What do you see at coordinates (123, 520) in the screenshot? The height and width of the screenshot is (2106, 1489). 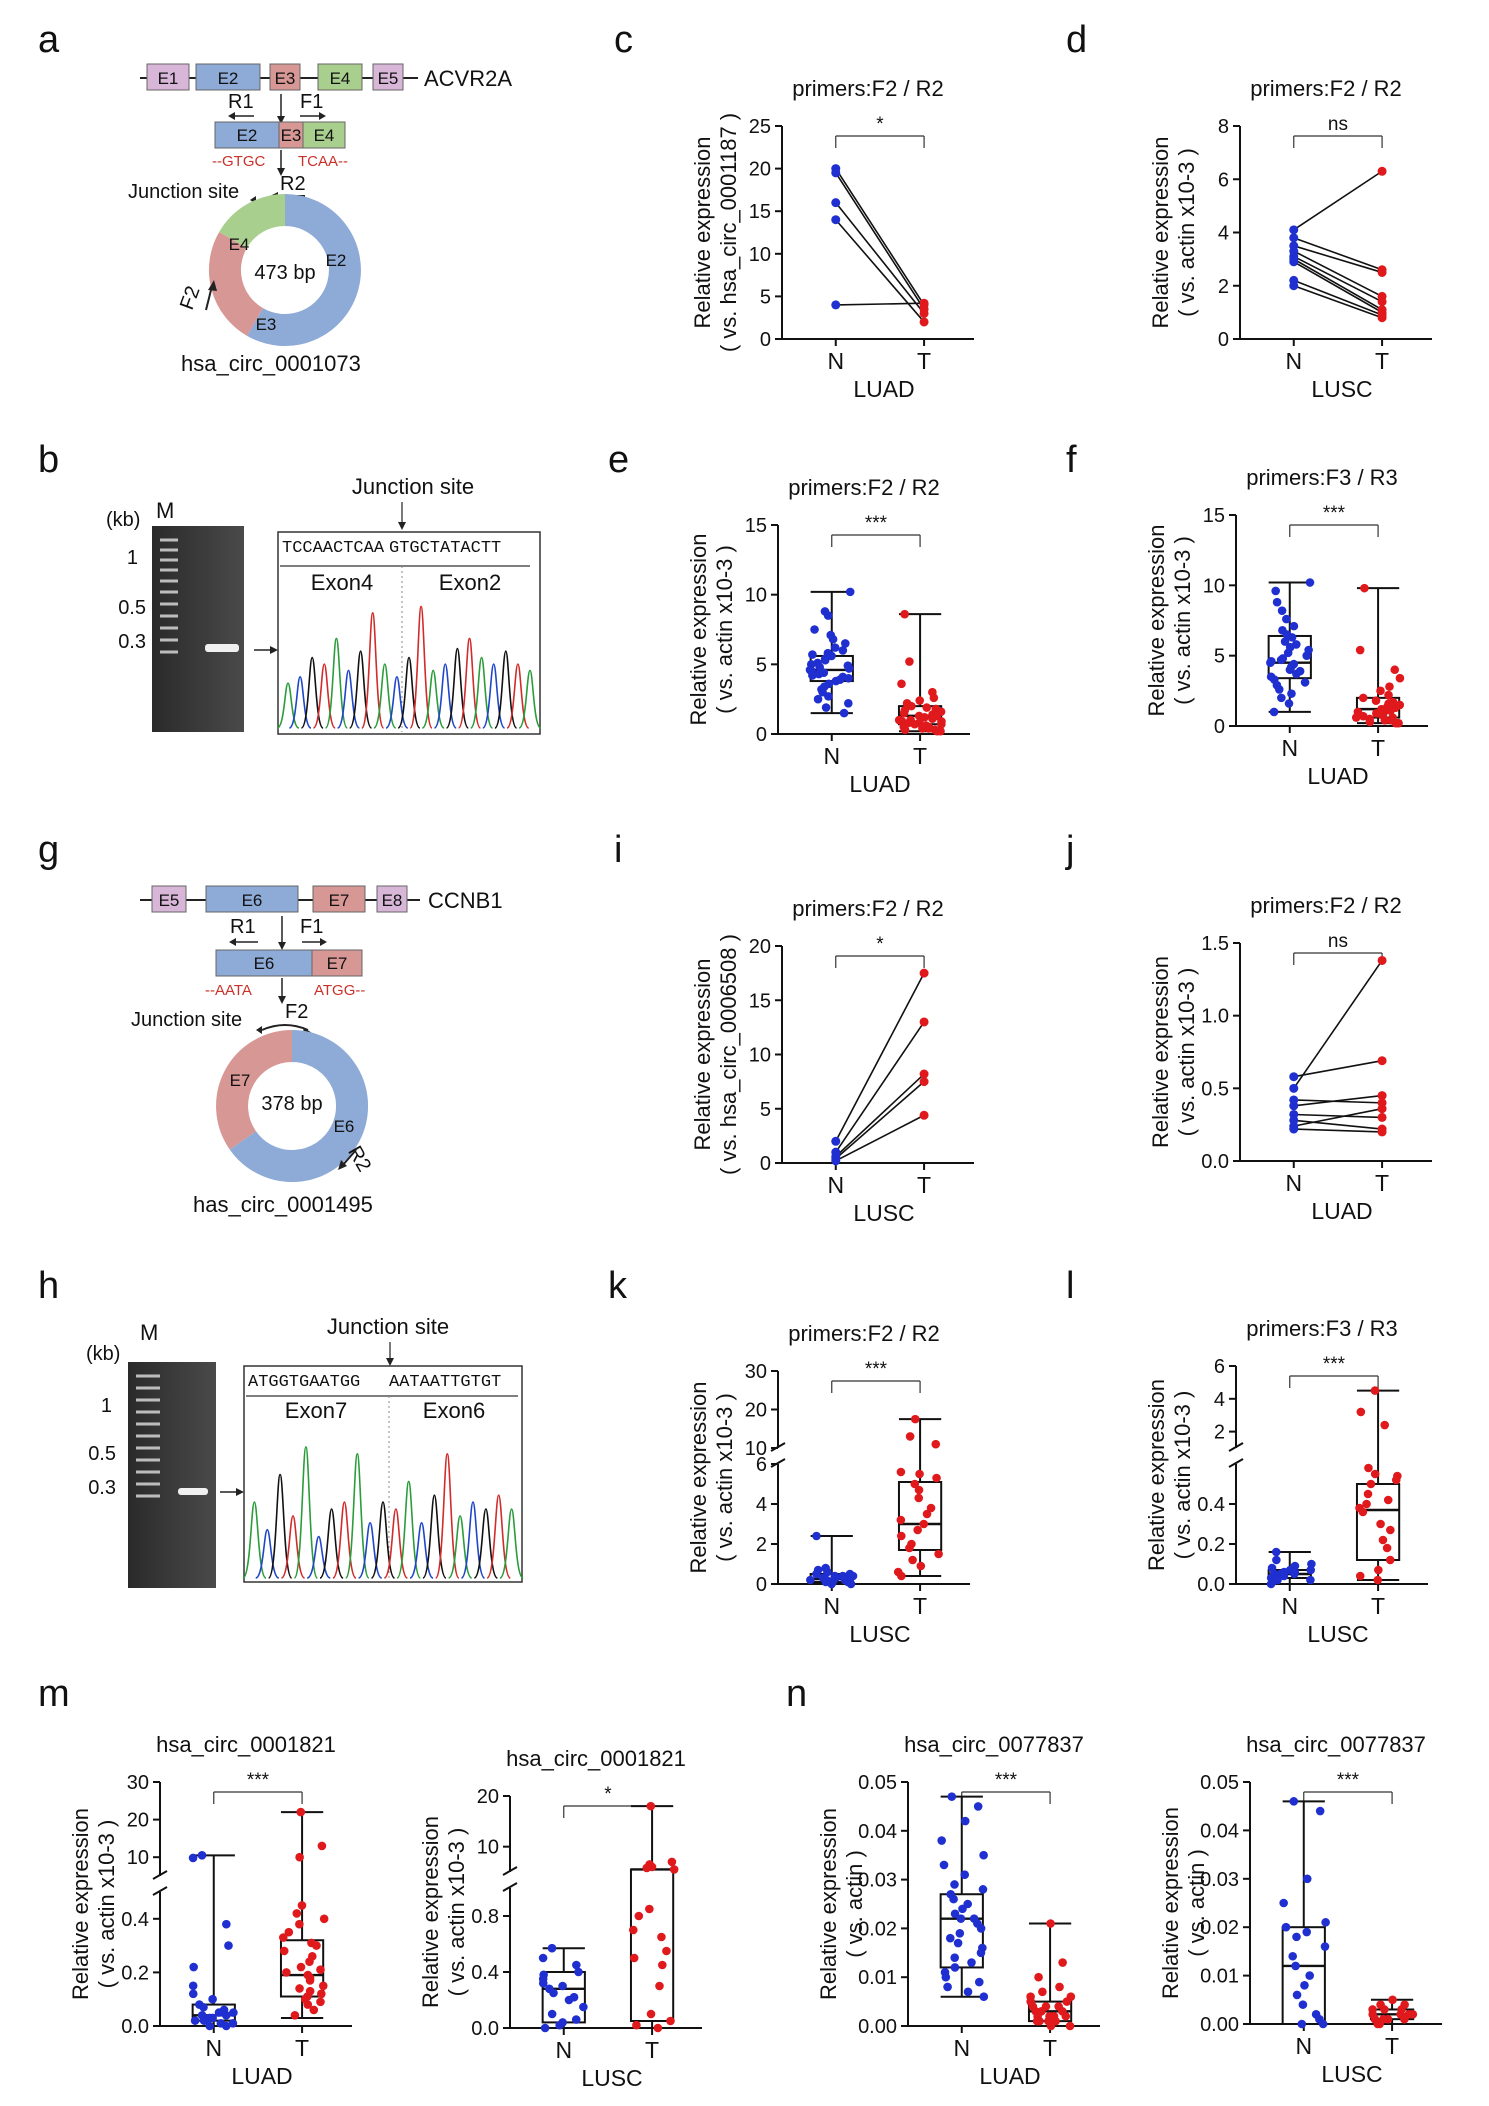 I see `kb-label: (kb)` at bounding box center [123, 520].